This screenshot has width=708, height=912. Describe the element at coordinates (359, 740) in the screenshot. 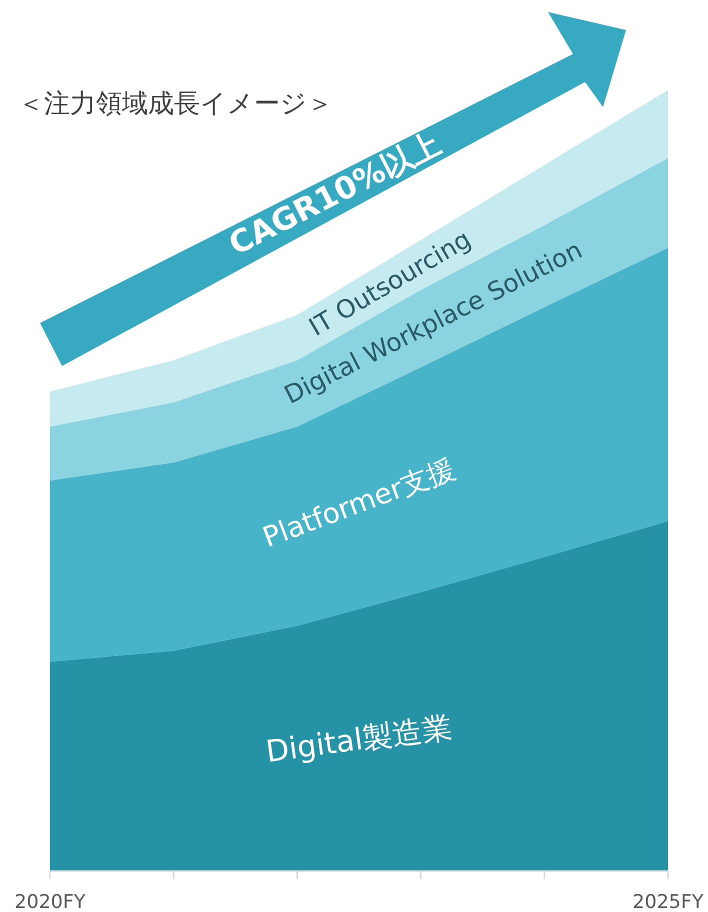

I see `series-label: Digital製造業` at that location.